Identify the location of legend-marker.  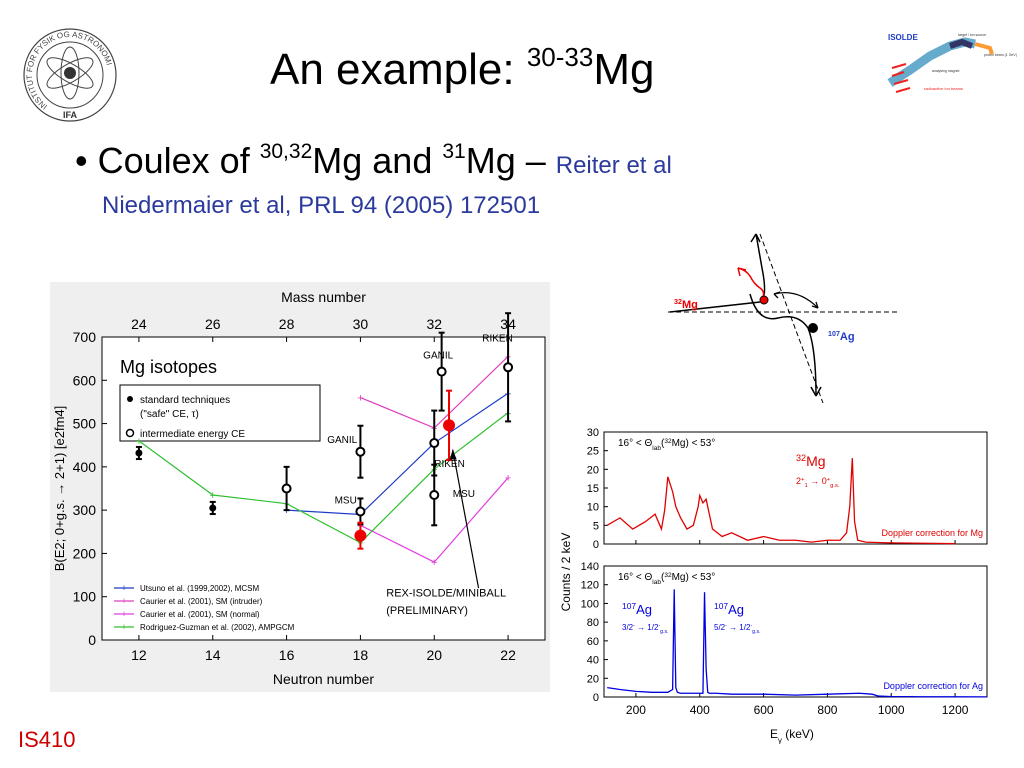
(130, 433).